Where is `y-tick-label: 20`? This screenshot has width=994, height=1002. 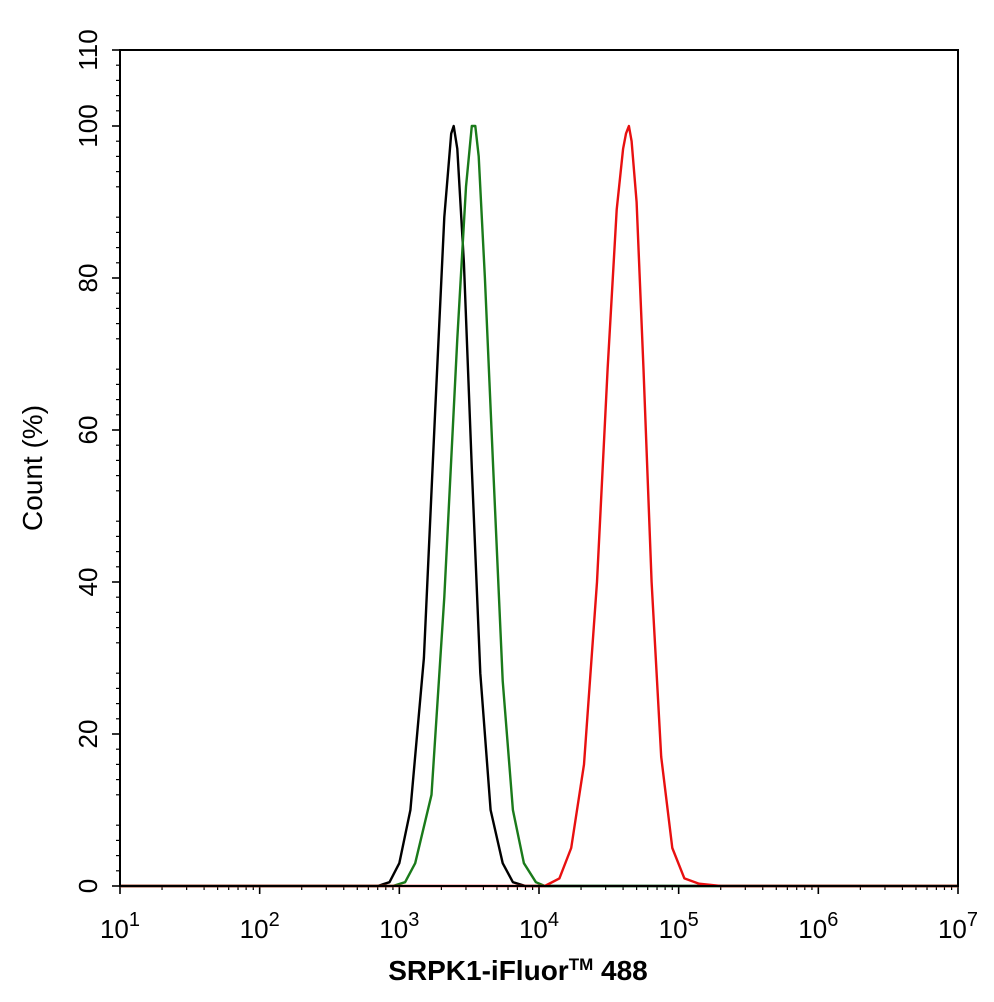
y-tick-label: 20 is located at coordinates (88, 734).